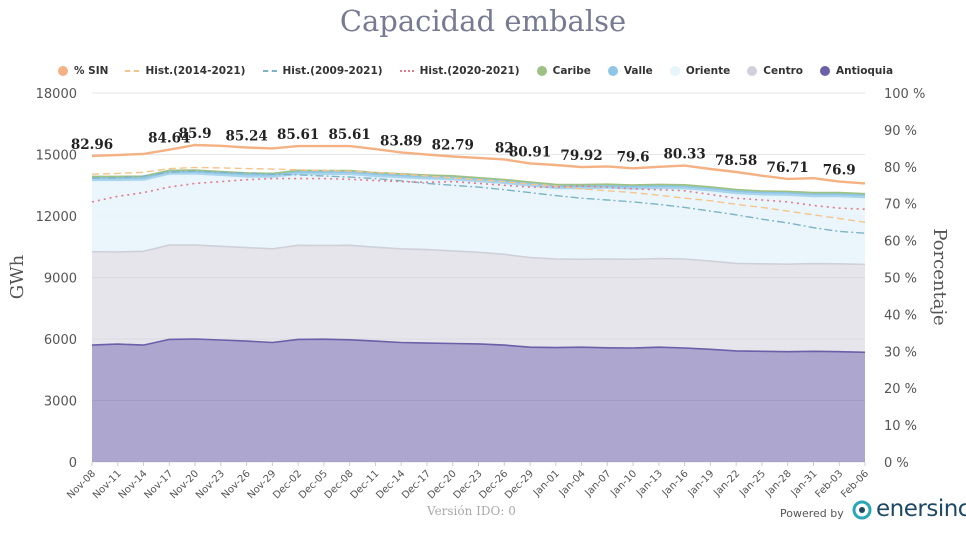 The width and height of the screenshot is (966, 537). I want to click on x-tick-label: Jan-13, so click(649, 483).